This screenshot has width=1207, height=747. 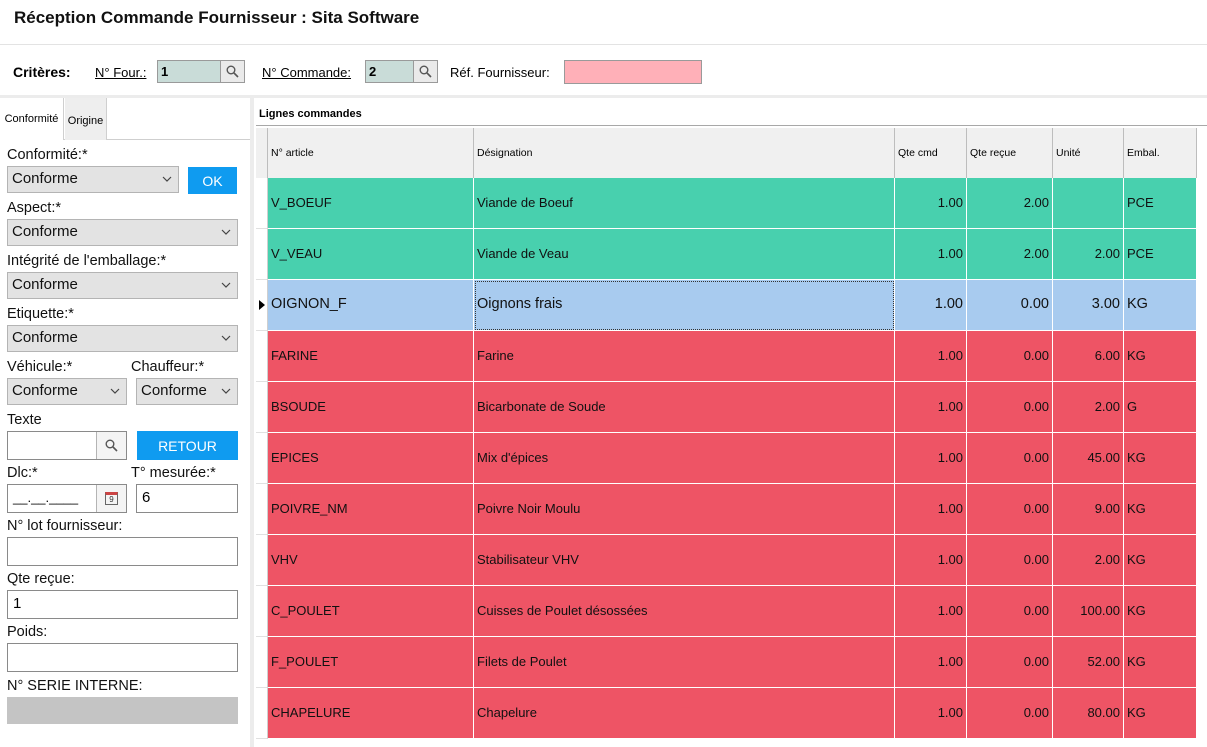 What do you see at coordinates (307, 72) in the screenshot?
I see `order-no-label: N° Commande:` at bounding box center [307, 72].